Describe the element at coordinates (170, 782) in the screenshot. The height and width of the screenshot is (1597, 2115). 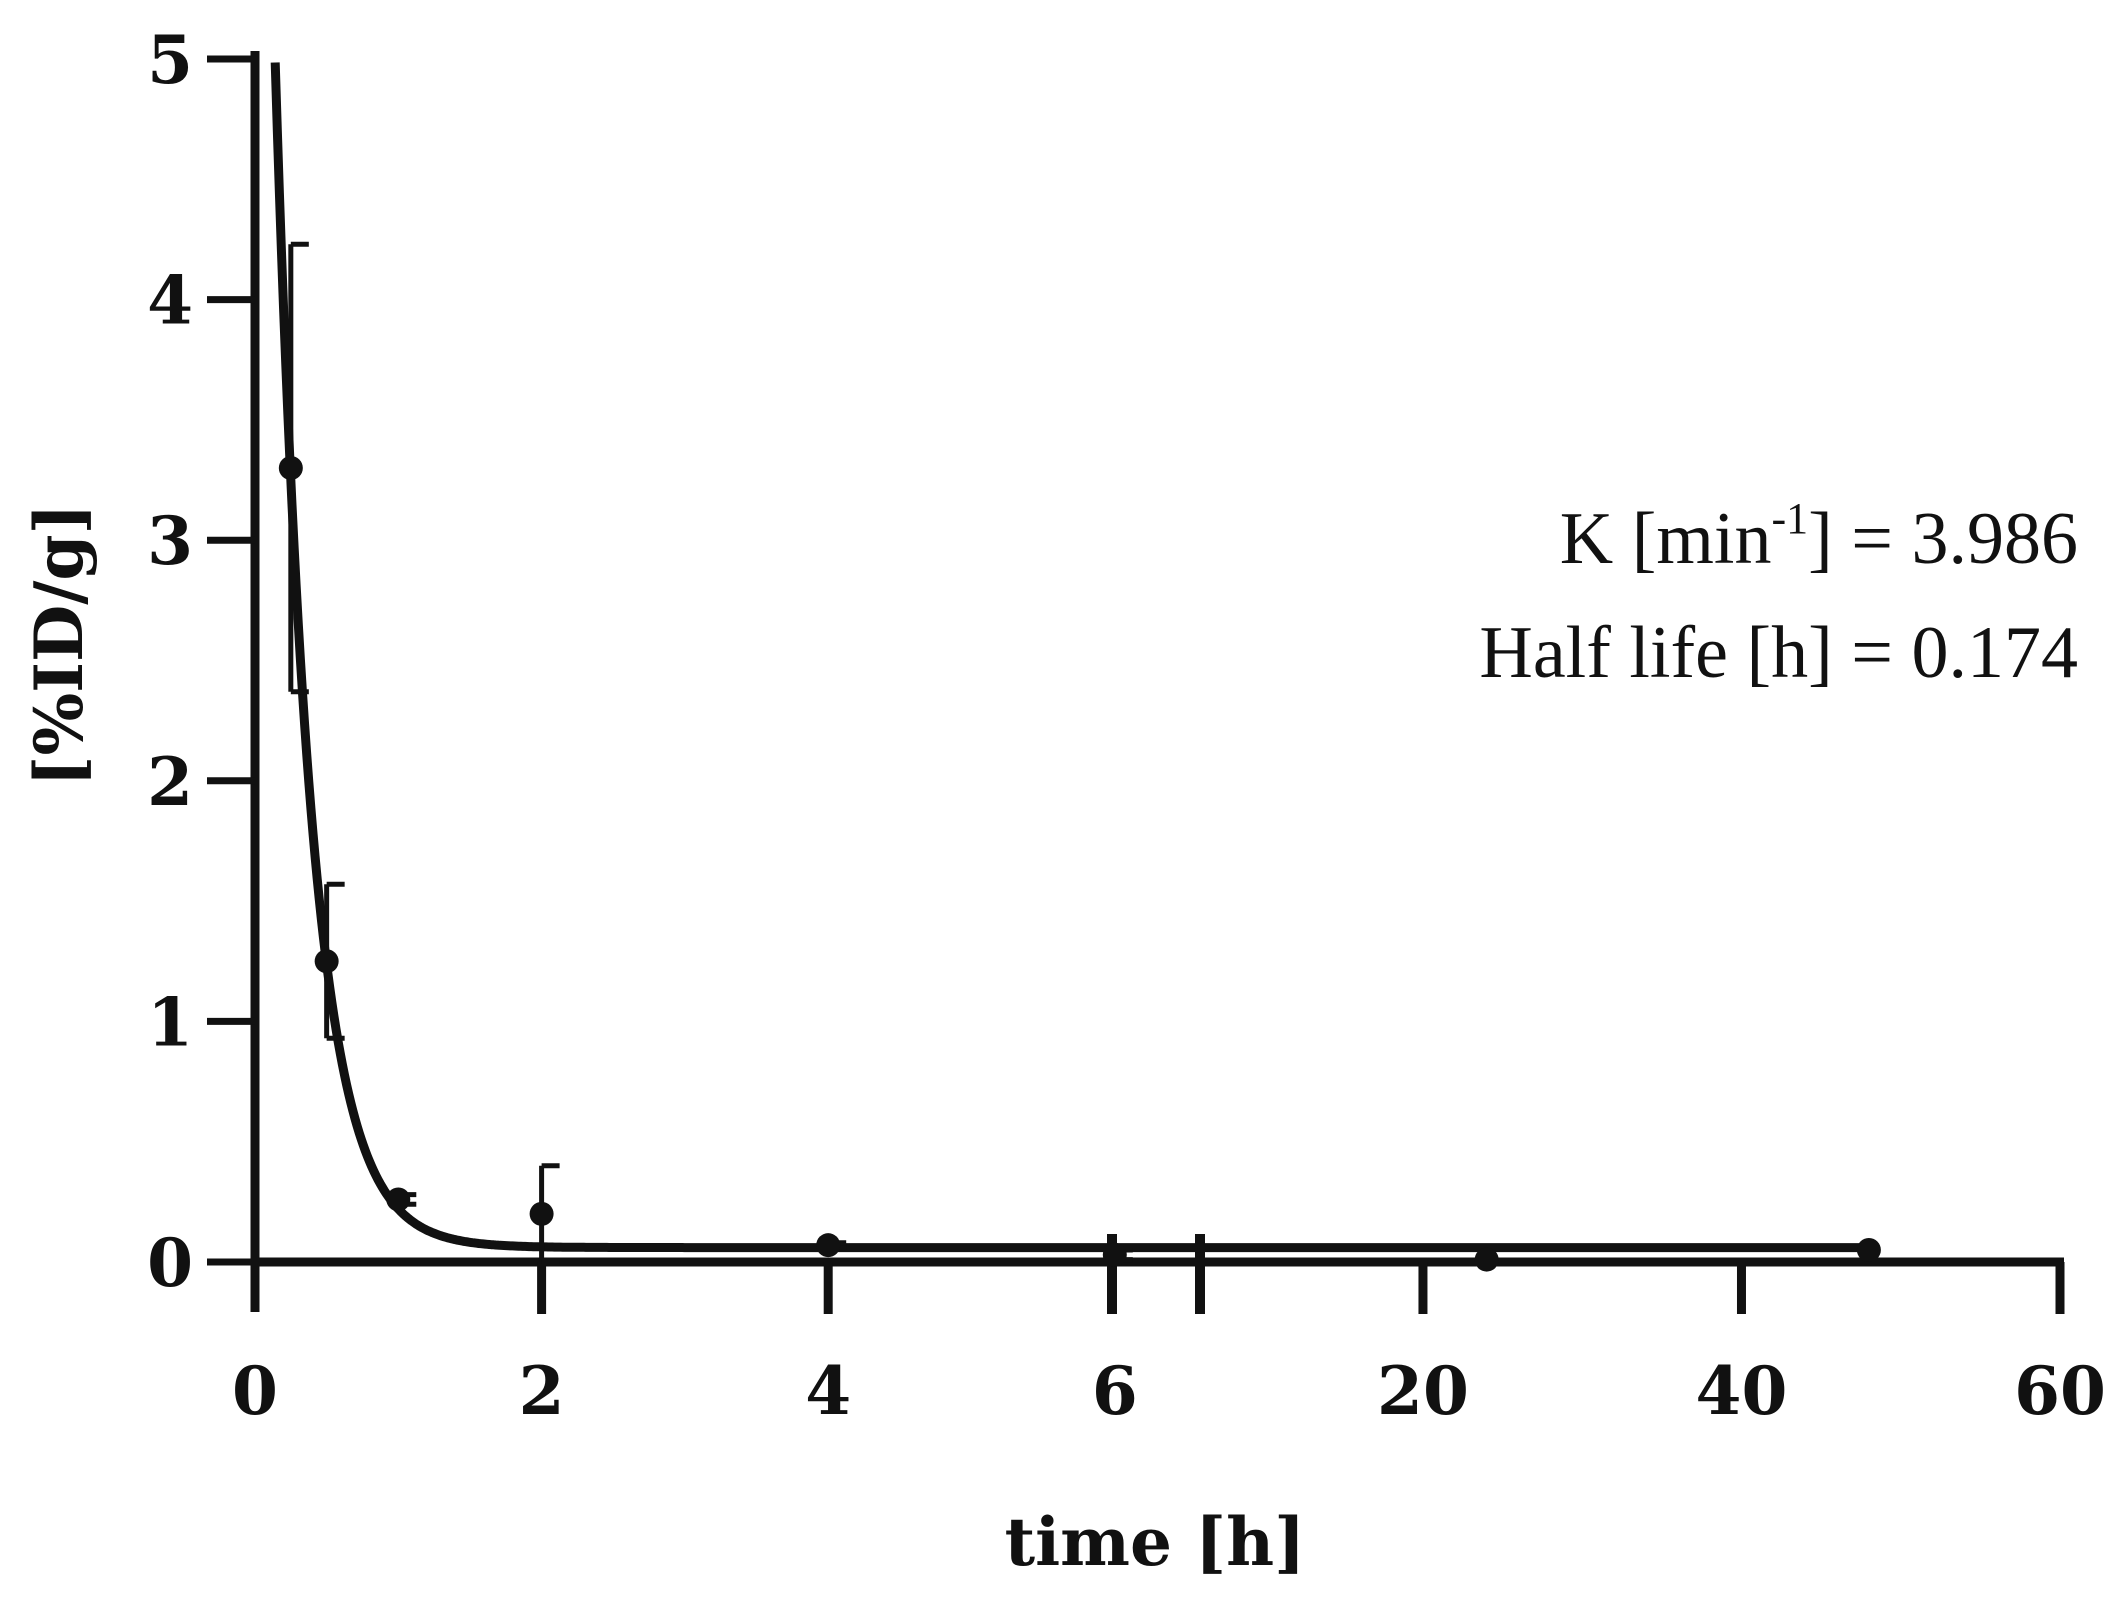
I see `y-tick-label: 2` at that location.